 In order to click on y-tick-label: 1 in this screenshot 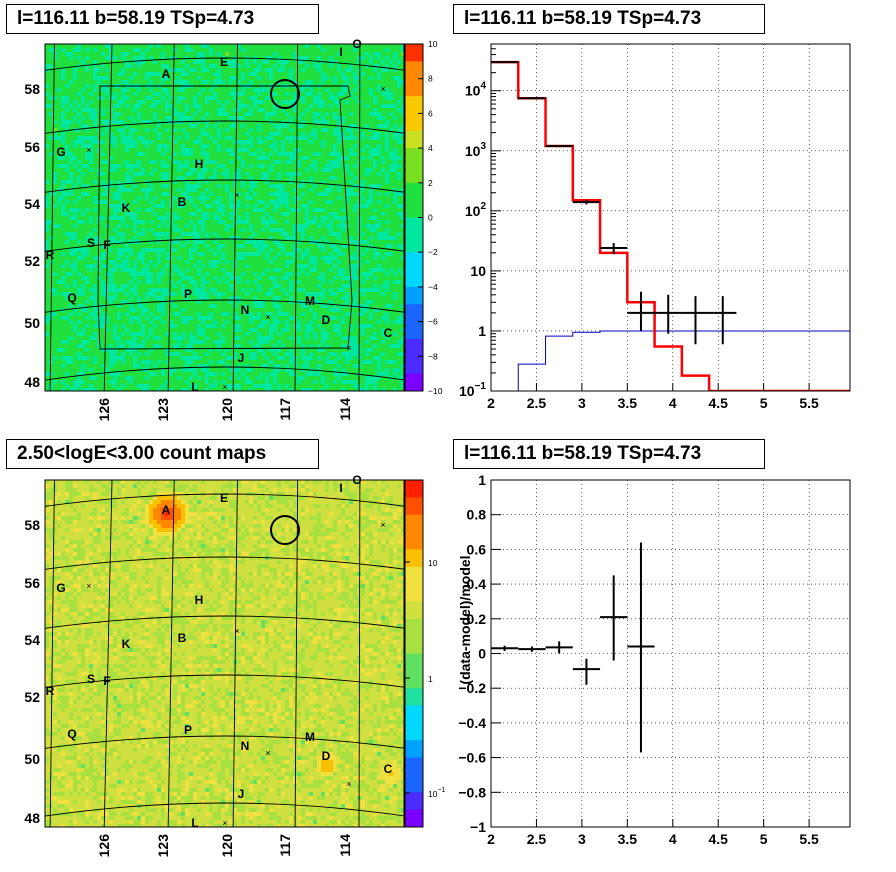, I will do `click(482, 331)`.